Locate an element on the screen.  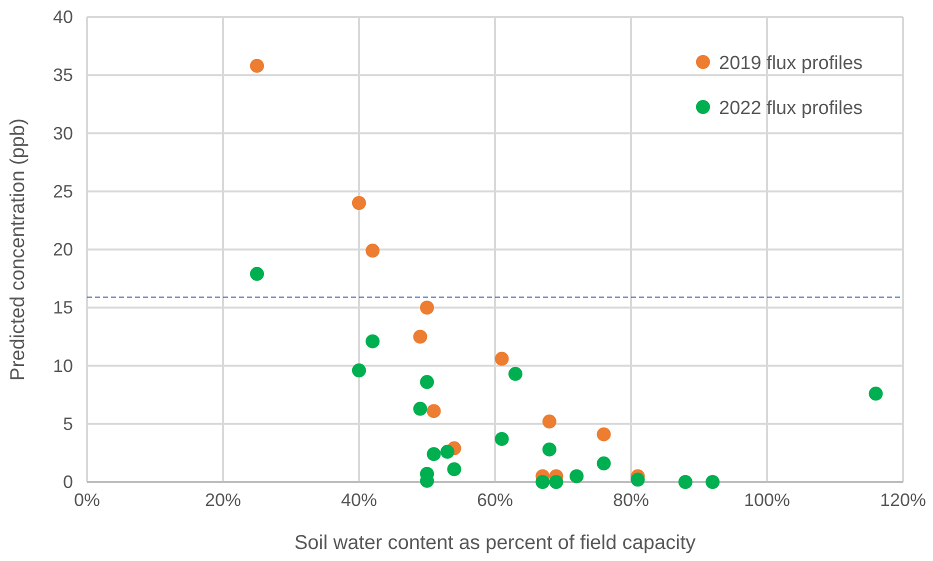
x-tick-label: 0% is located at coordinates (87, 500).